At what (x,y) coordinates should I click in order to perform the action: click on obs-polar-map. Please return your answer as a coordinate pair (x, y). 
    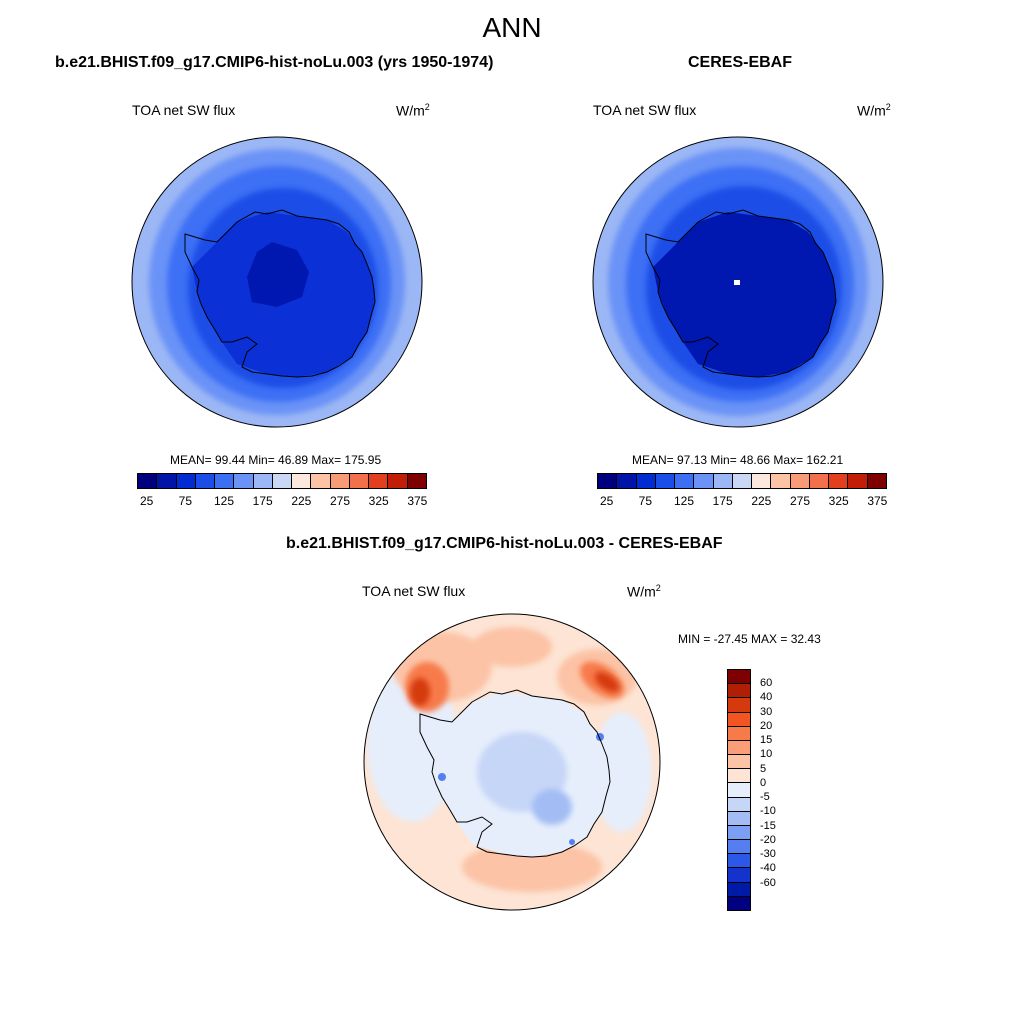
    Looking at the image, I should click on (738, 282).